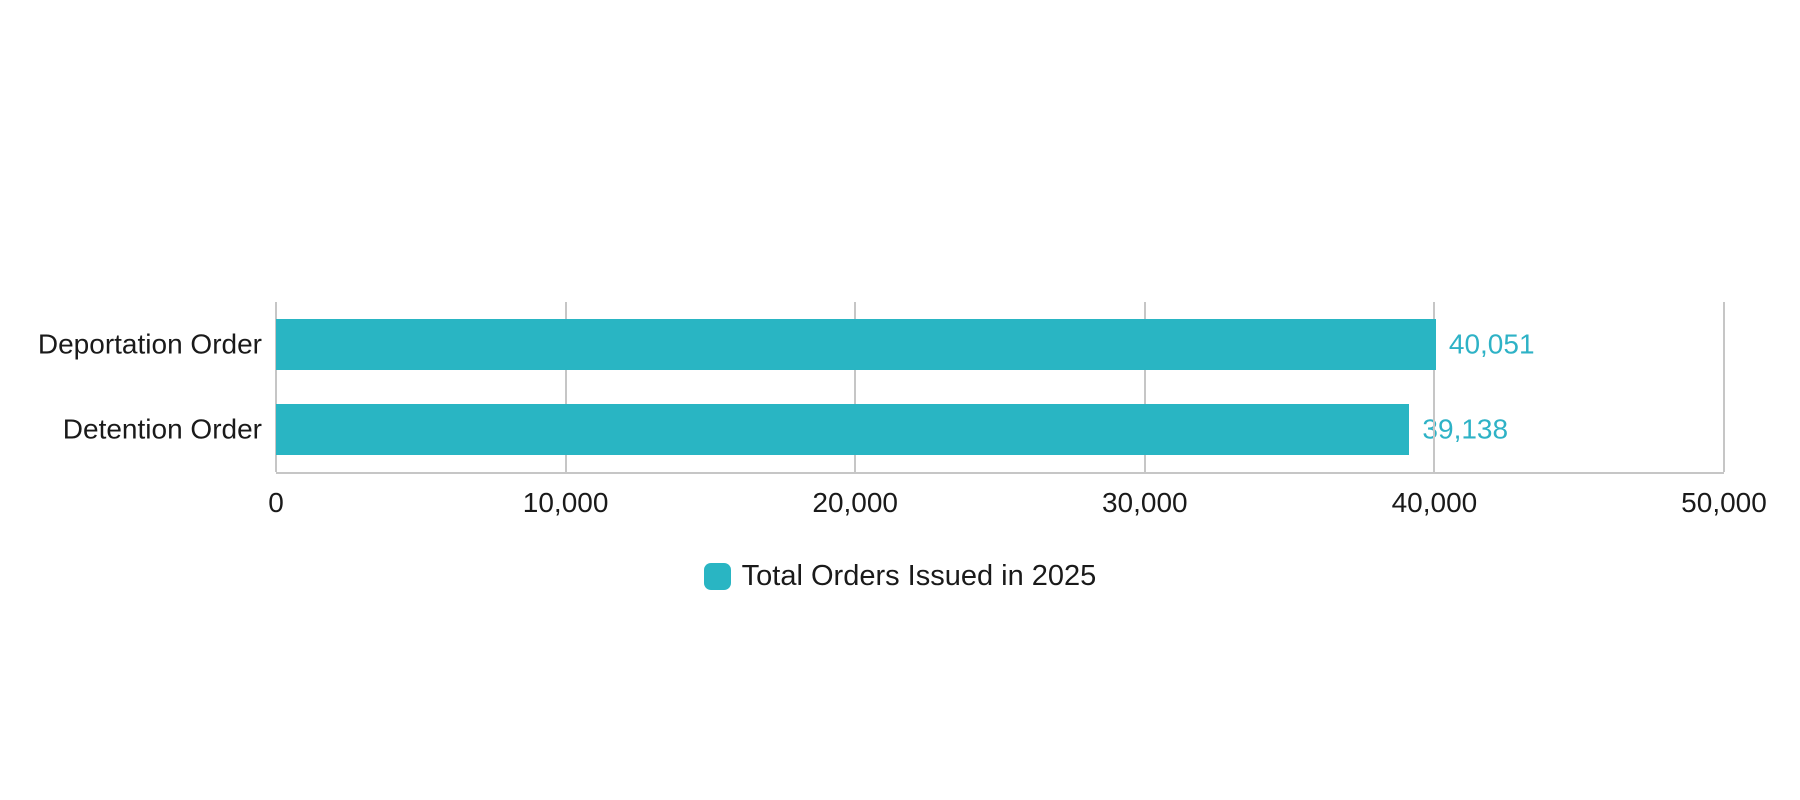 The height and width of the screenshot is (800, 1800). Describe the element at coordinates (565, 502) in the screenshot. I see `x-tick-label: 10,000` at that location.